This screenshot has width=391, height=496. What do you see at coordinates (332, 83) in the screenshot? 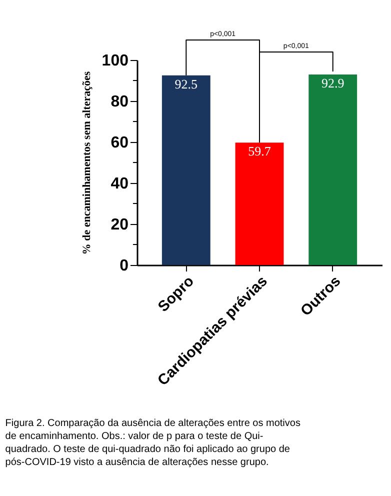
I see `data-label: 92.9` at bounding box center [332, 83].